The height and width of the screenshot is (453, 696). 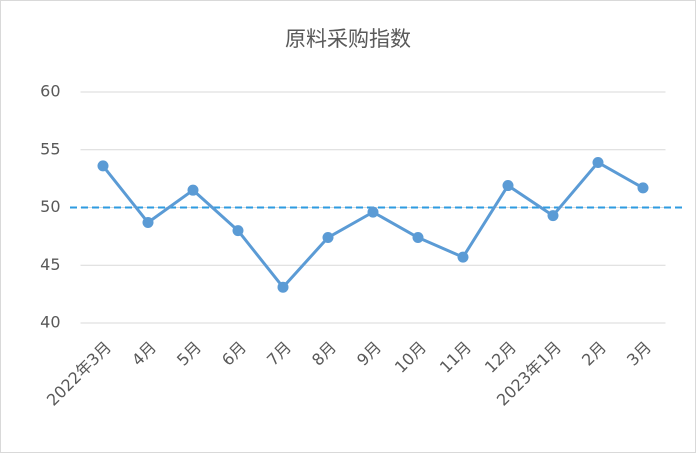 I want to click on y-tick-label: 40, so click(x=50, y=322).